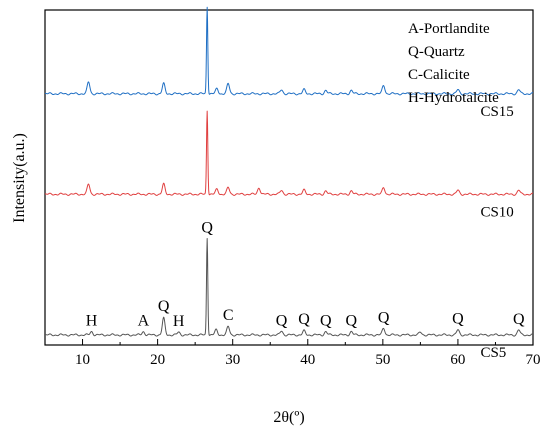 Image resolution: width=550 pixels, height=439 pixels. I want to click on x-axis-label: 2θ(º), so click(288, 417).